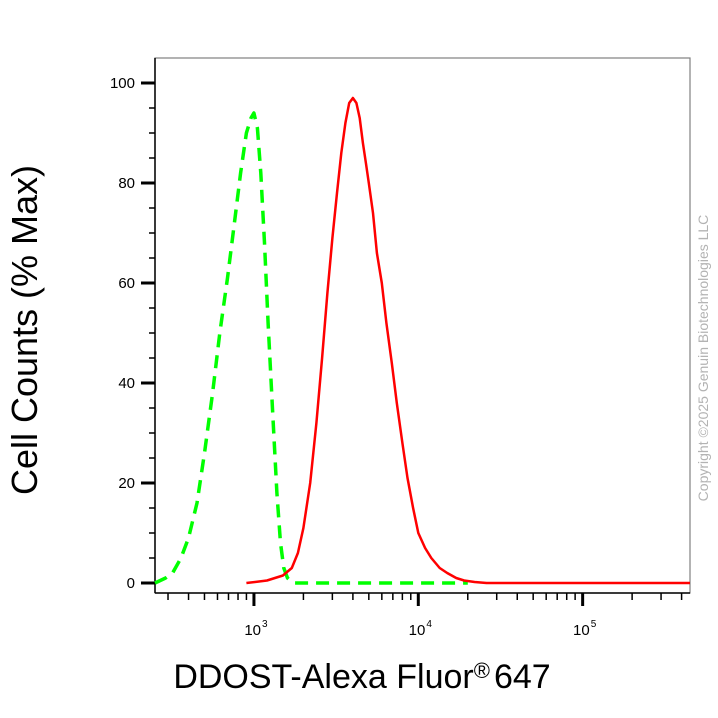 The image size is (718, 718). Describe the element at coordinates (126, 183) in the screenshot. I see `y-tick-label: 80` at that location.